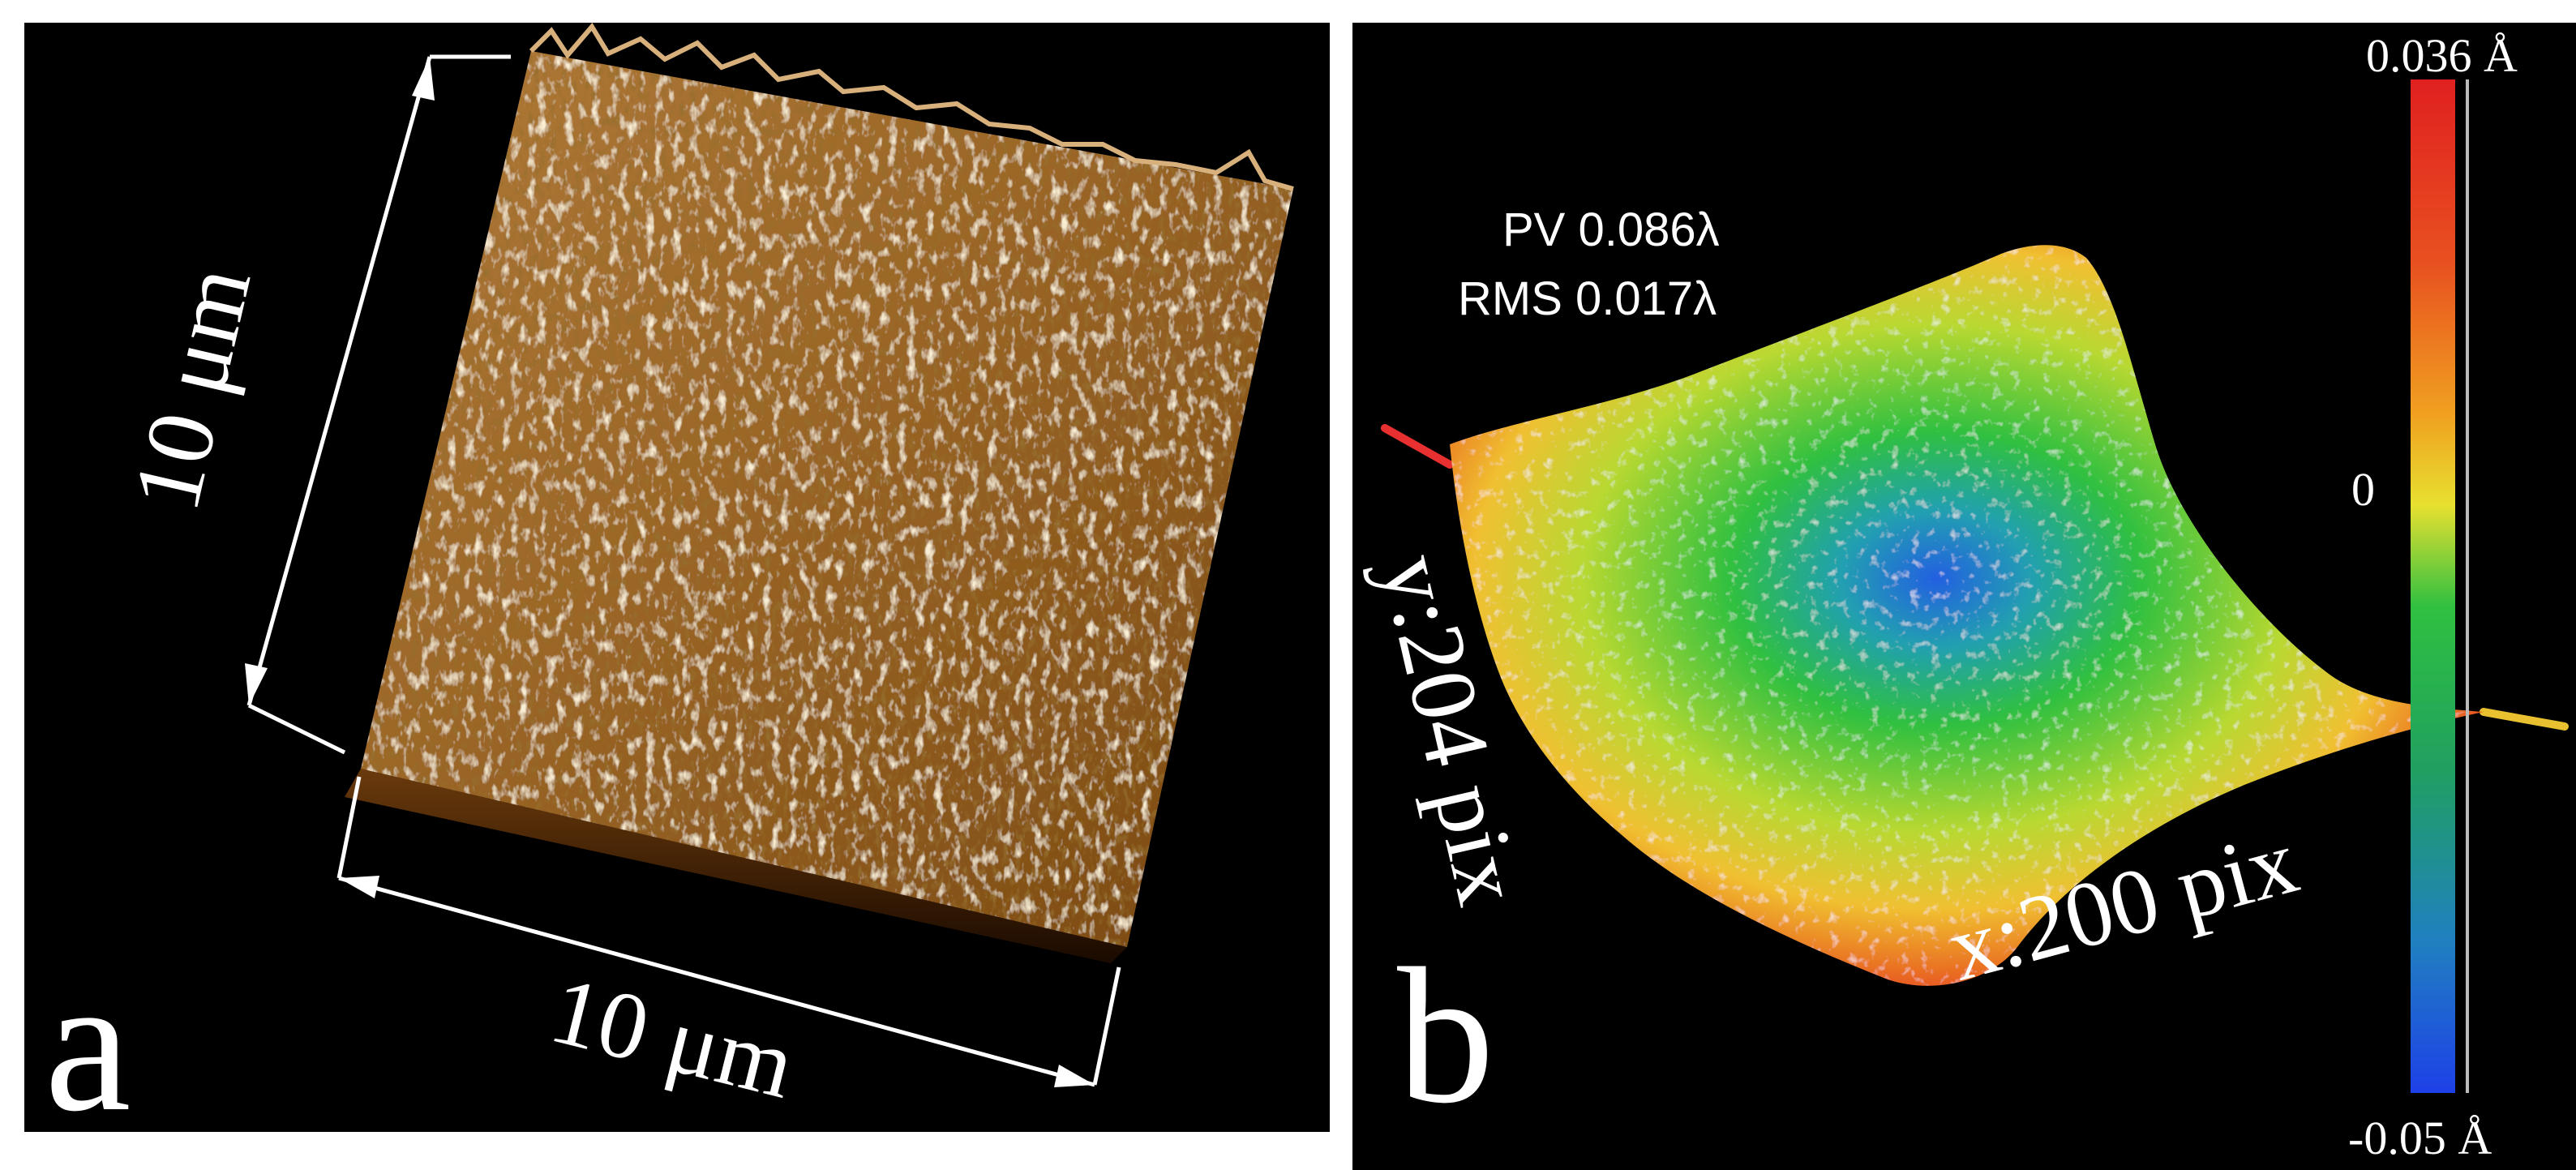 The image size is (2576, 1170). I want to click on vertical-dimension-tick-bottom, so click(296, 729).